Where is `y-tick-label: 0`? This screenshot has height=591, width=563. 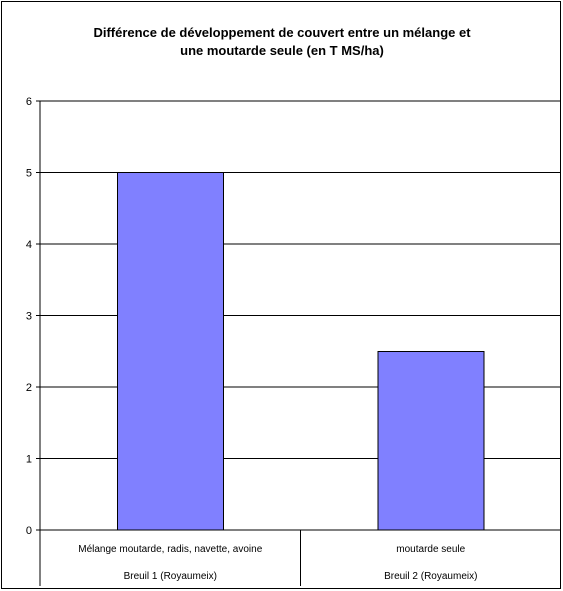
y-tick-label: 0 is located at coordinates (29, 531).